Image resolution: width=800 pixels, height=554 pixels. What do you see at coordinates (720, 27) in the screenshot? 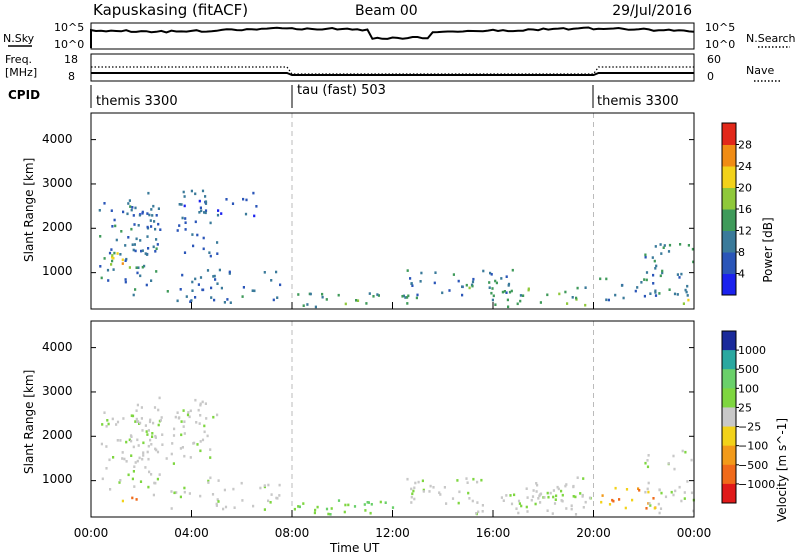
I see `noise-right-tick-top: 10^5` at bounding box center [720, 27].